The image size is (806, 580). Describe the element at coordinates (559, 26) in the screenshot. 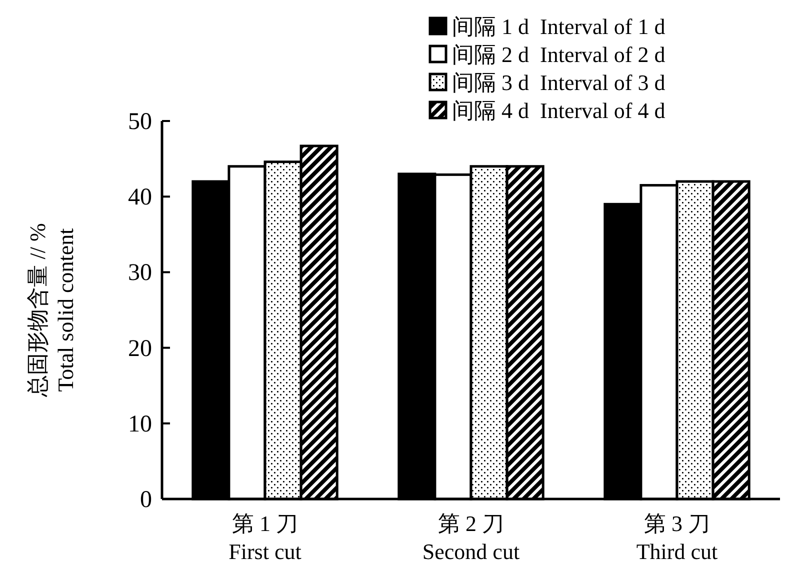

I see `legend-label: 间隔 1 d Interval of 1 d` at that location.